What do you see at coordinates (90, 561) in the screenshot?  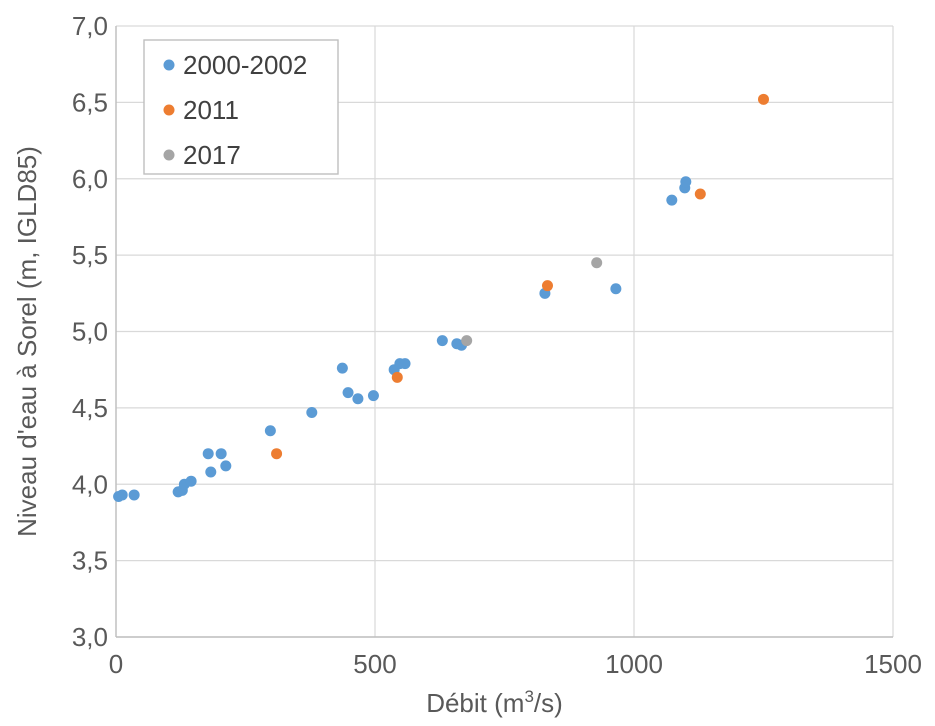 I see `y-tick-label: 3,5` at bounding box center [90, 561].